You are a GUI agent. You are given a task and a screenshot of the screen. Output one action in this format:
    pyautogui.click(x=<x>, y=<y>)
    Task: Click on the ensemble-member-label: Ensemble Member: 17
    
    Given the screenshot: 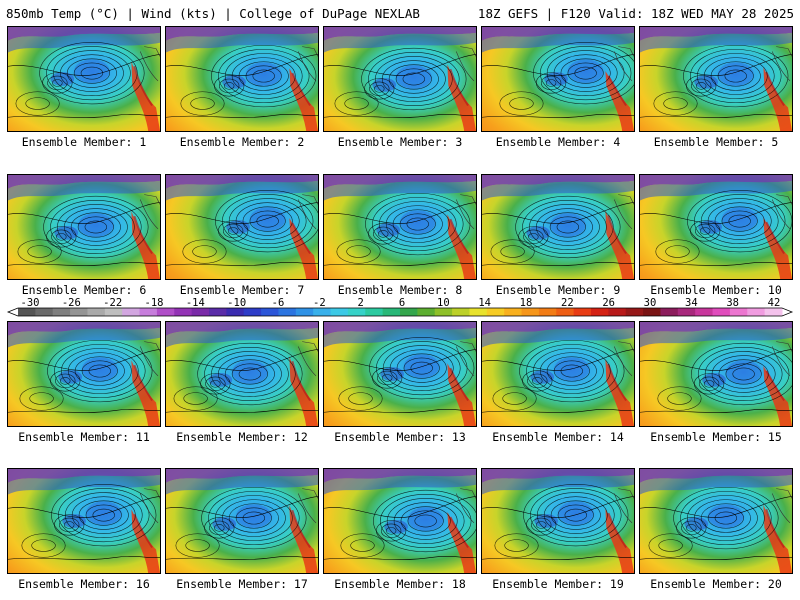 What is the action you would take?
    pyautogui.click(x=242, y=584)
    